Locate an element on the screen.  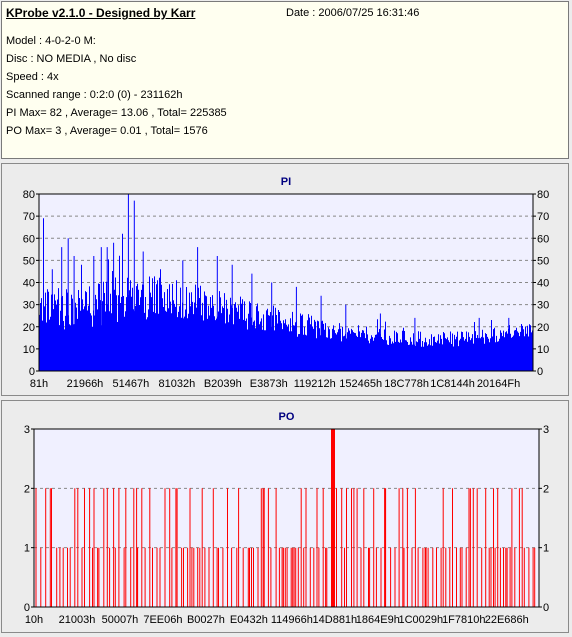
x-tick-label: 22E686h is located at coordinates (507, 620).